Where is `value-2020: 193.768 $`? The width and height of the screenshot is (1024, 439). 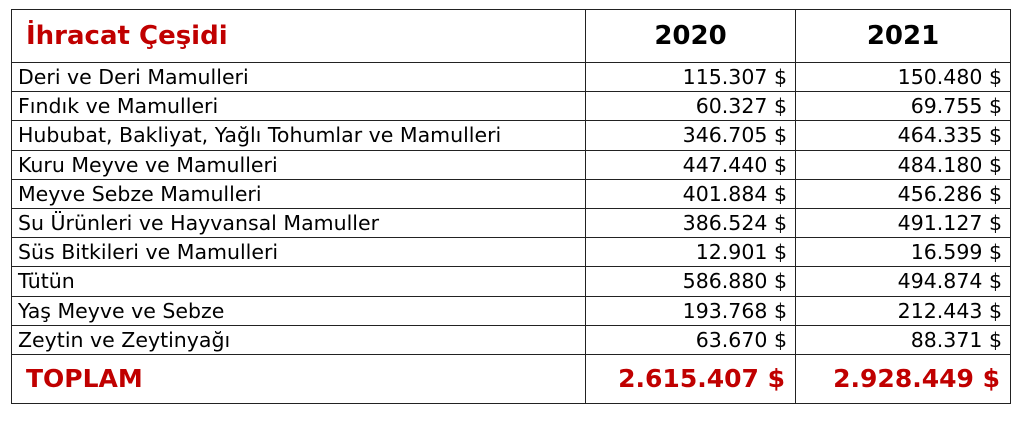
value-2020: 193.768 $ is located at coordinates (690, 310).